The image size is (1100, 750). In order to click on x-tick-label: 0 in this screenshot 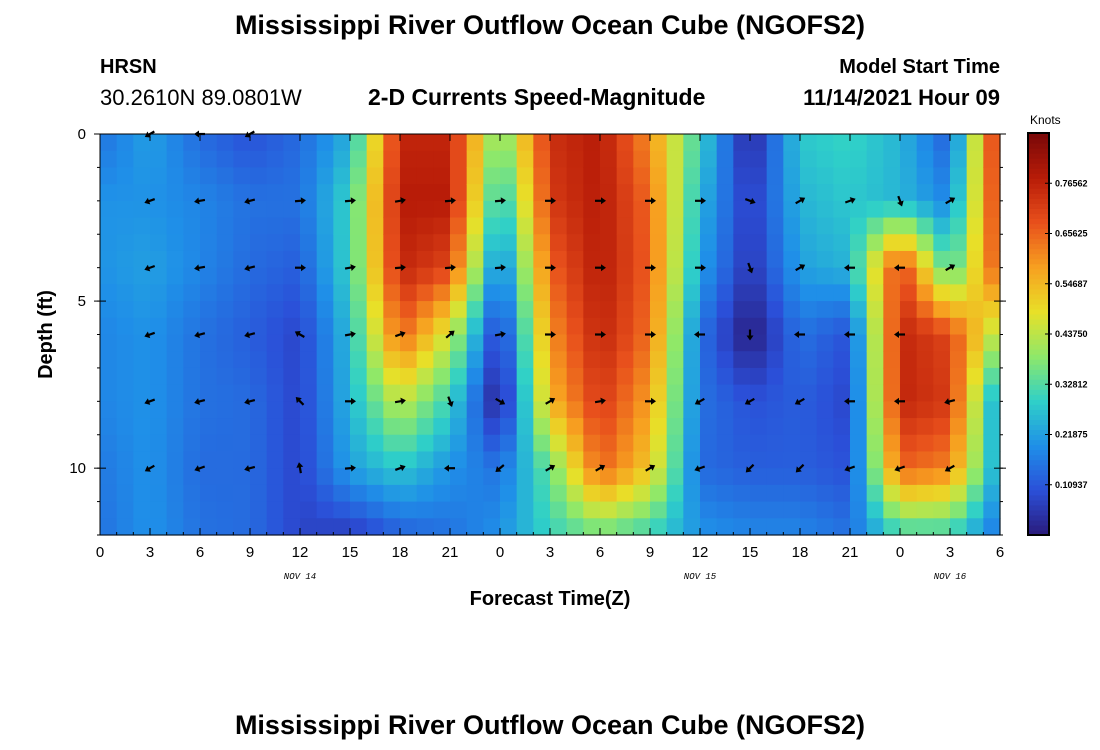, I will do `click(100, 552)`.